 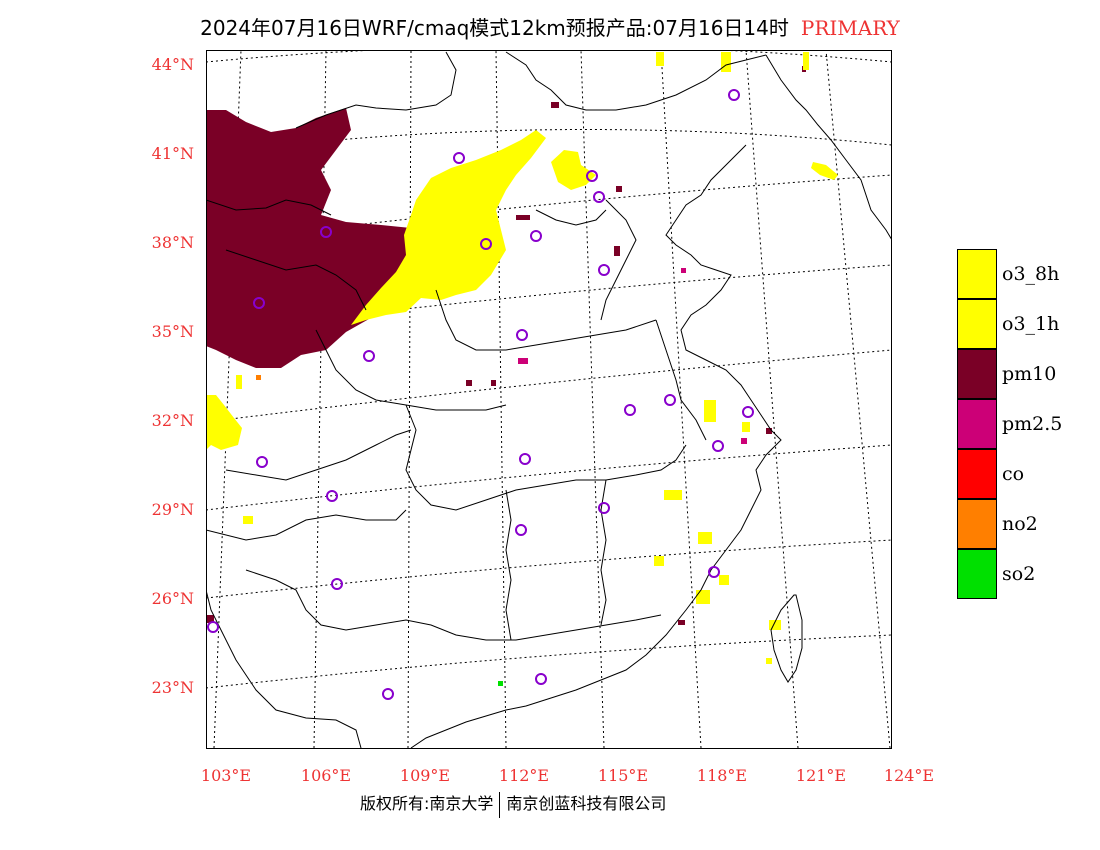 I want to click on legend-label: o3_8h, so click(x=1031, y=274).